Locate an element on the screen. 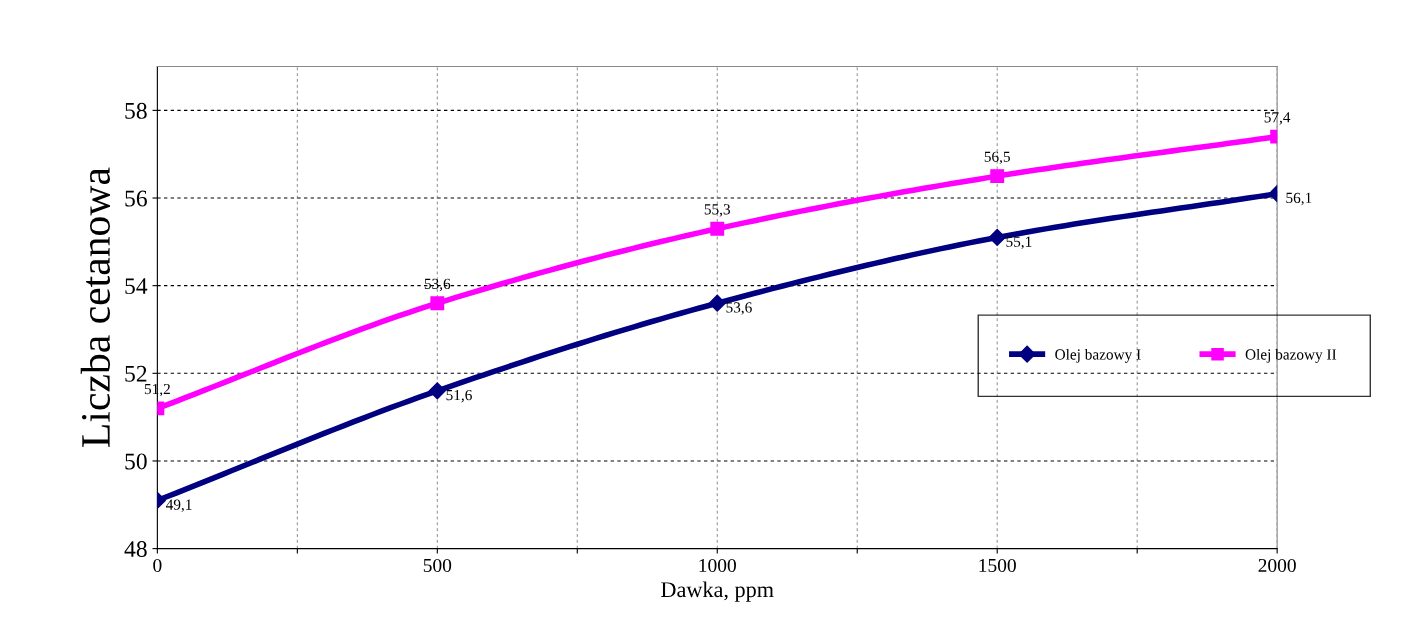 This screenshot has width=1405, height=622. x-axis-title: Dawka, ppm is located at coordinates (717, 591).